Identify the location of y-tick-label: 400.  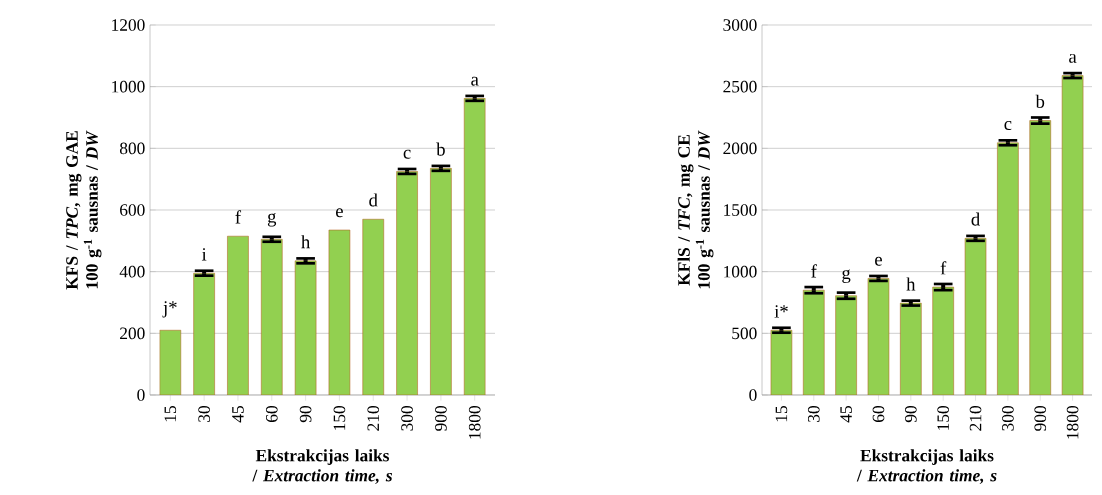
(132, 271).